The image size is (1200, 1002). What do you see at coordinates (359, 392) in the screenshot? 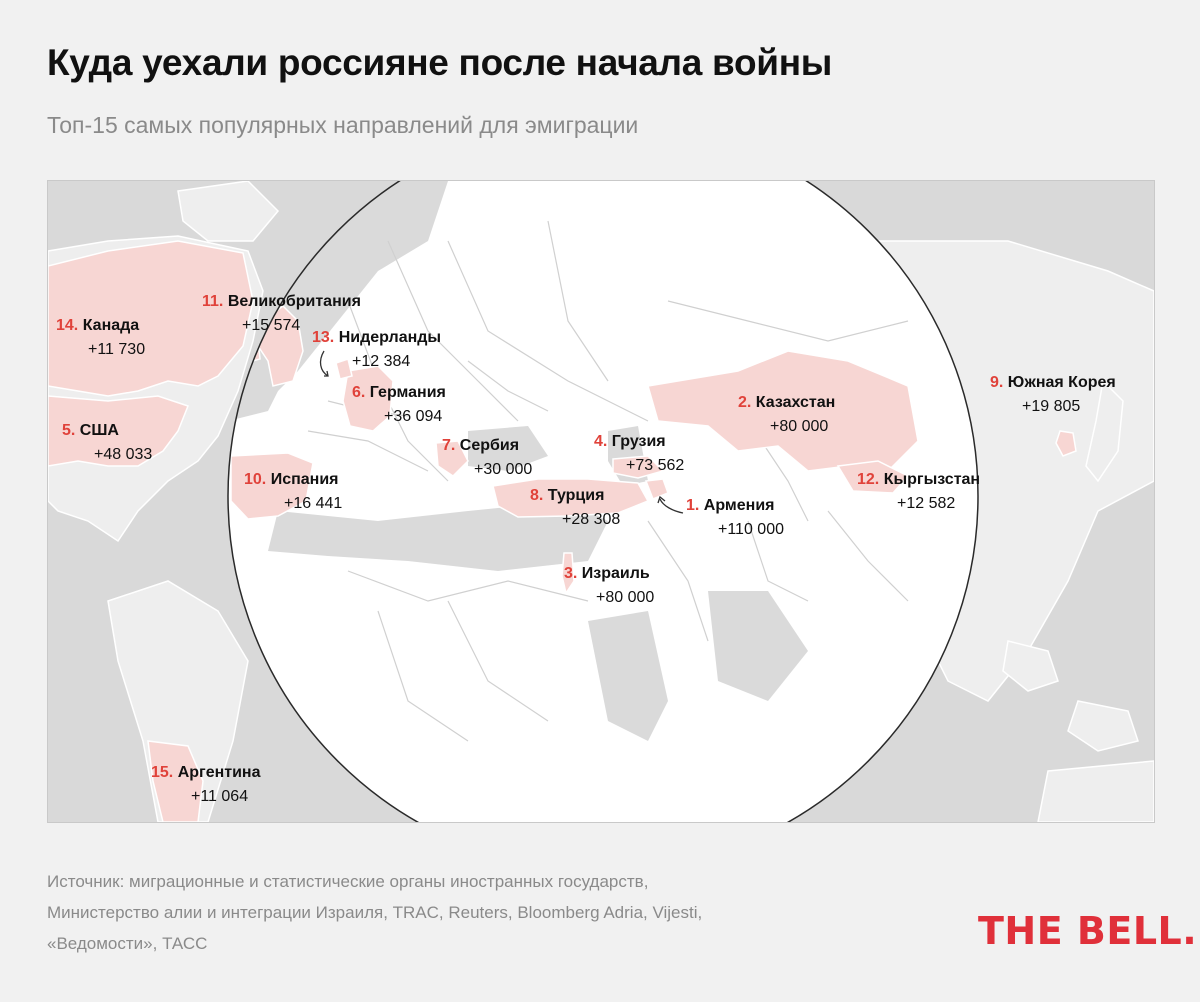
I see `rank-germany: 6.` at bounding box center [359, 392].